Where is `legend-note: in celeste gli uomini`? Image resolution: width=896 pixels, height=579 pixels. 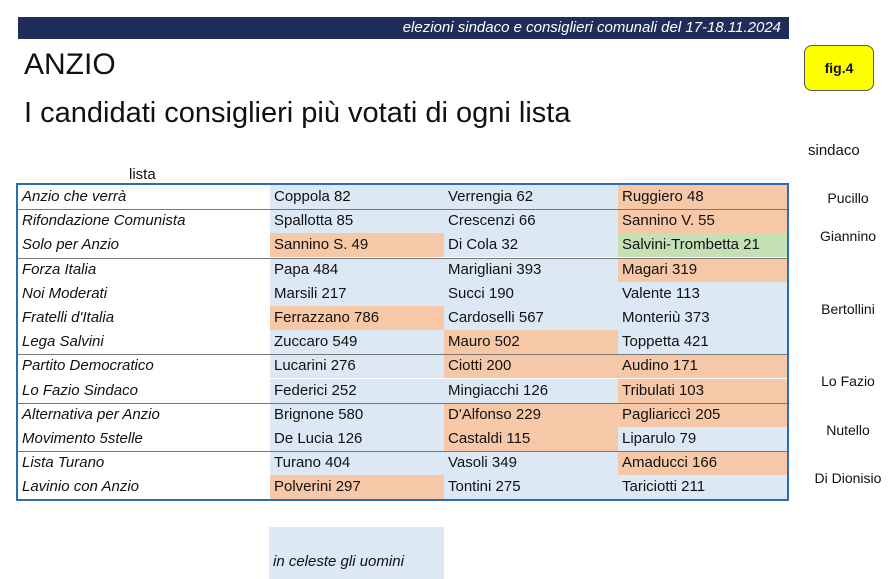 legend-note: in celeste gli uomini is located at coordinates (356, 553).